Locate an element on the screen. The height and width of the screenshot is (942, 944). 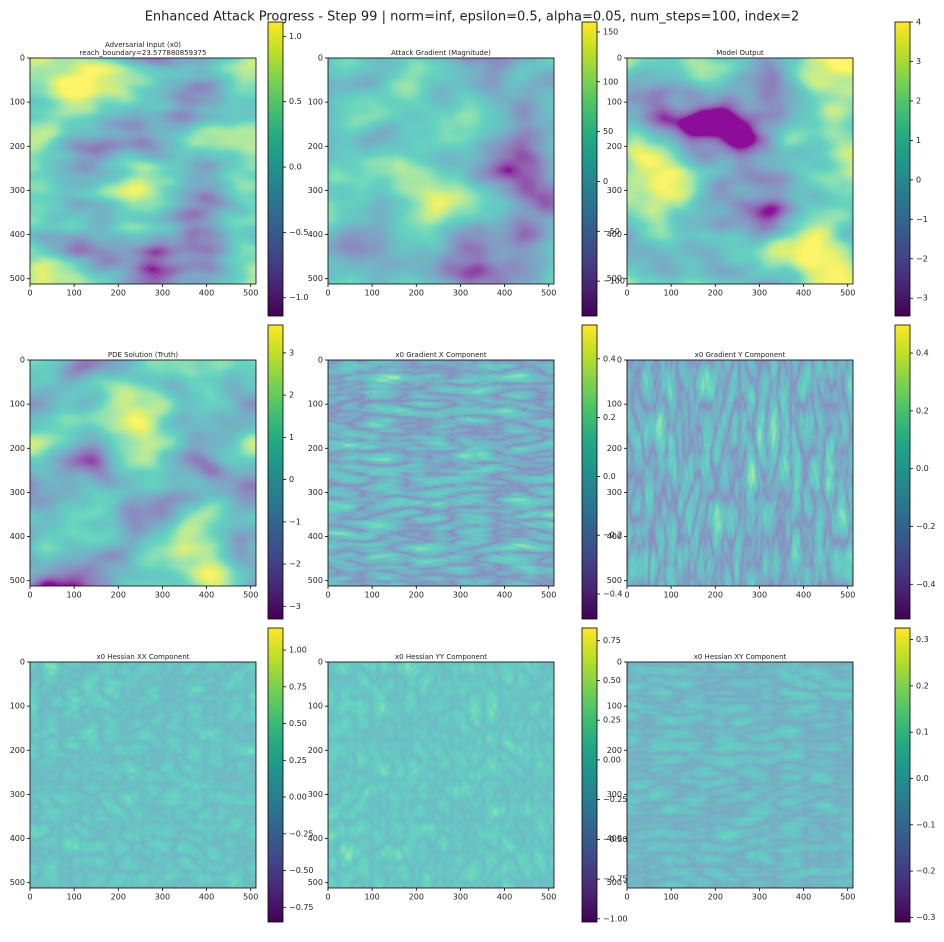
colorbar-tick-label: 0.1 is located at coordinates (922, 732).